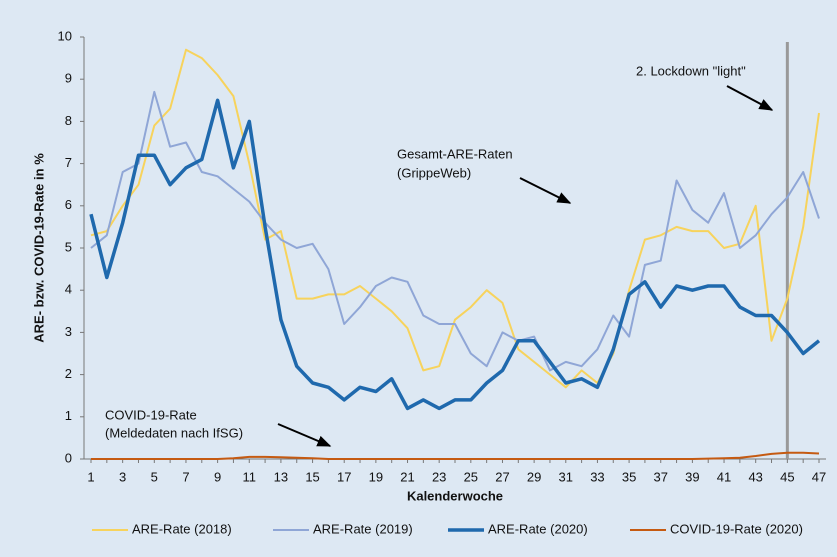 This screenshot has width=837, height=557. I want to click on y-tick-label: 7, so click(68, 162).